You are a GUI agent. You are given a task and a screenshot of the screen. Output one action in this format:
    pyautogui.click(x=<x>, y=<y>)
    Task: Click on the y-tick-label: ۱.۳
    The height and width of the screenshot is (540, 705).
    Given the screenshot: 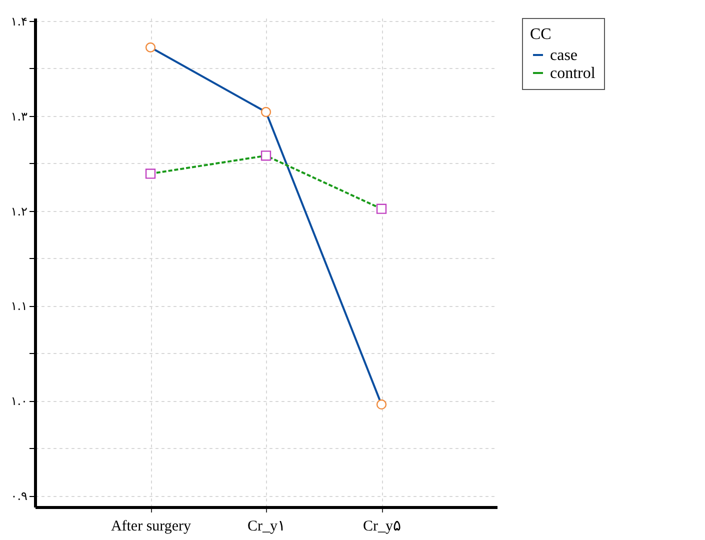 What is the action you would take?
    pyautogui.click(x=19, y=116)
    